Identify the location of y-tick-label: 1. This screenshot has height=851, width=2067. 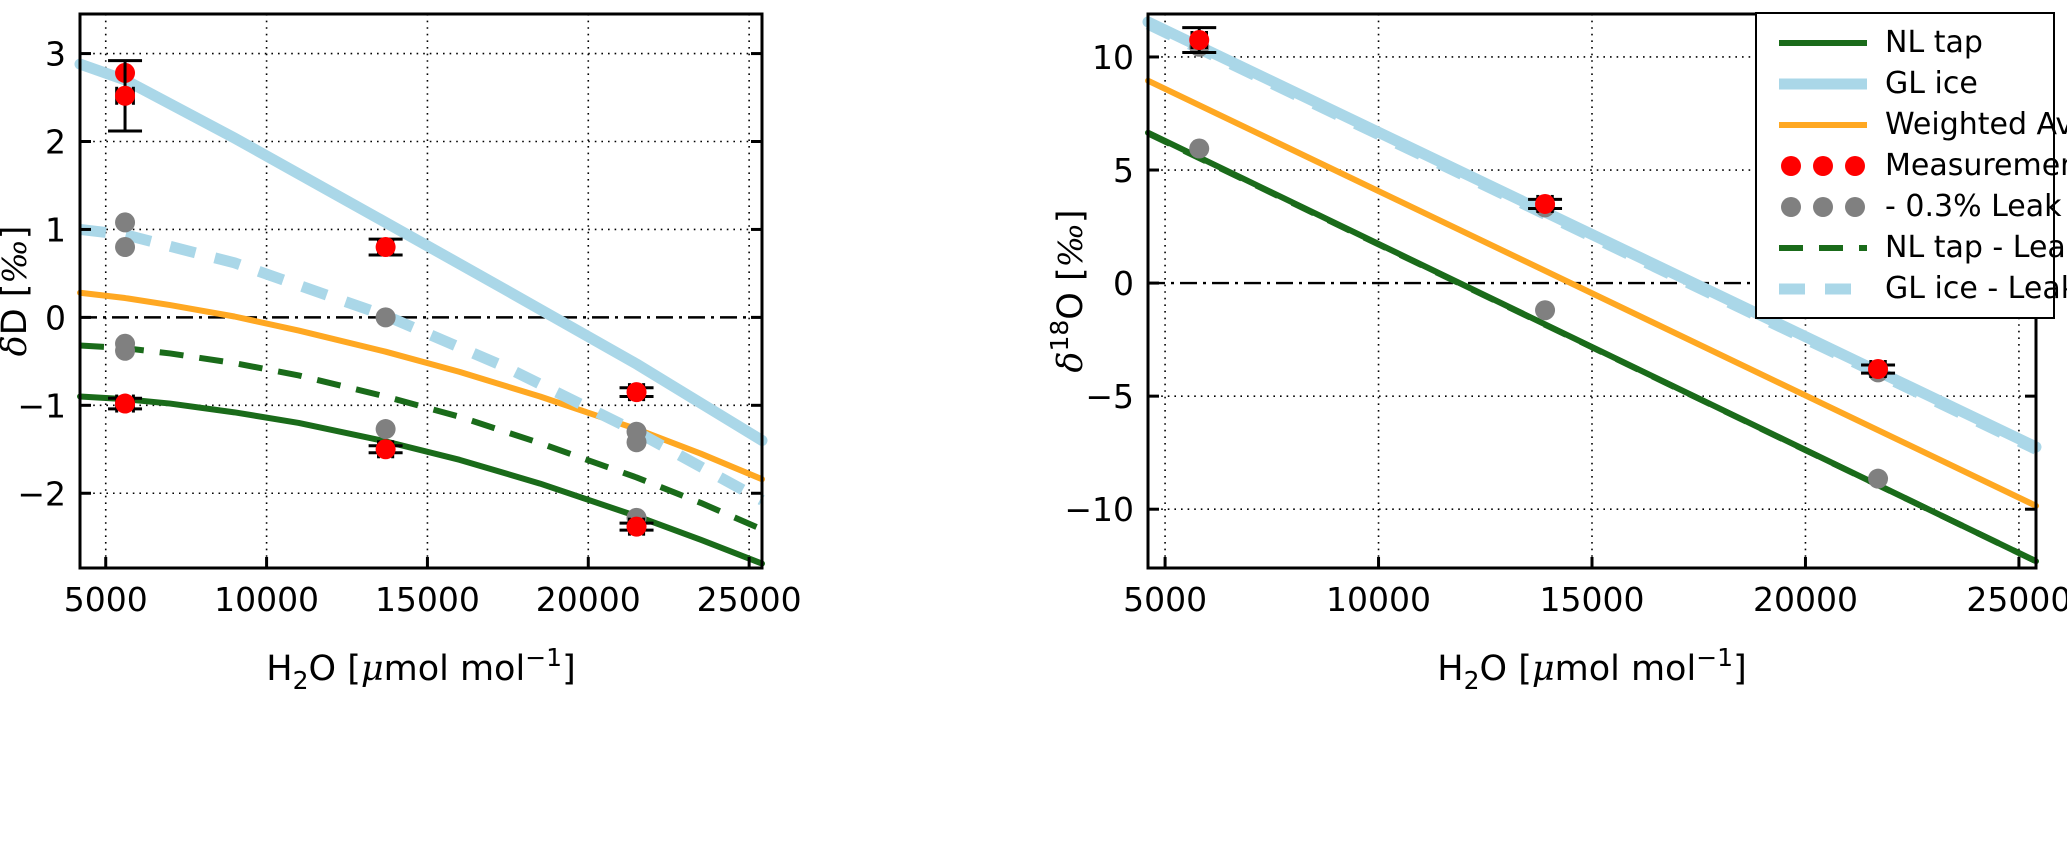
(55, 229).